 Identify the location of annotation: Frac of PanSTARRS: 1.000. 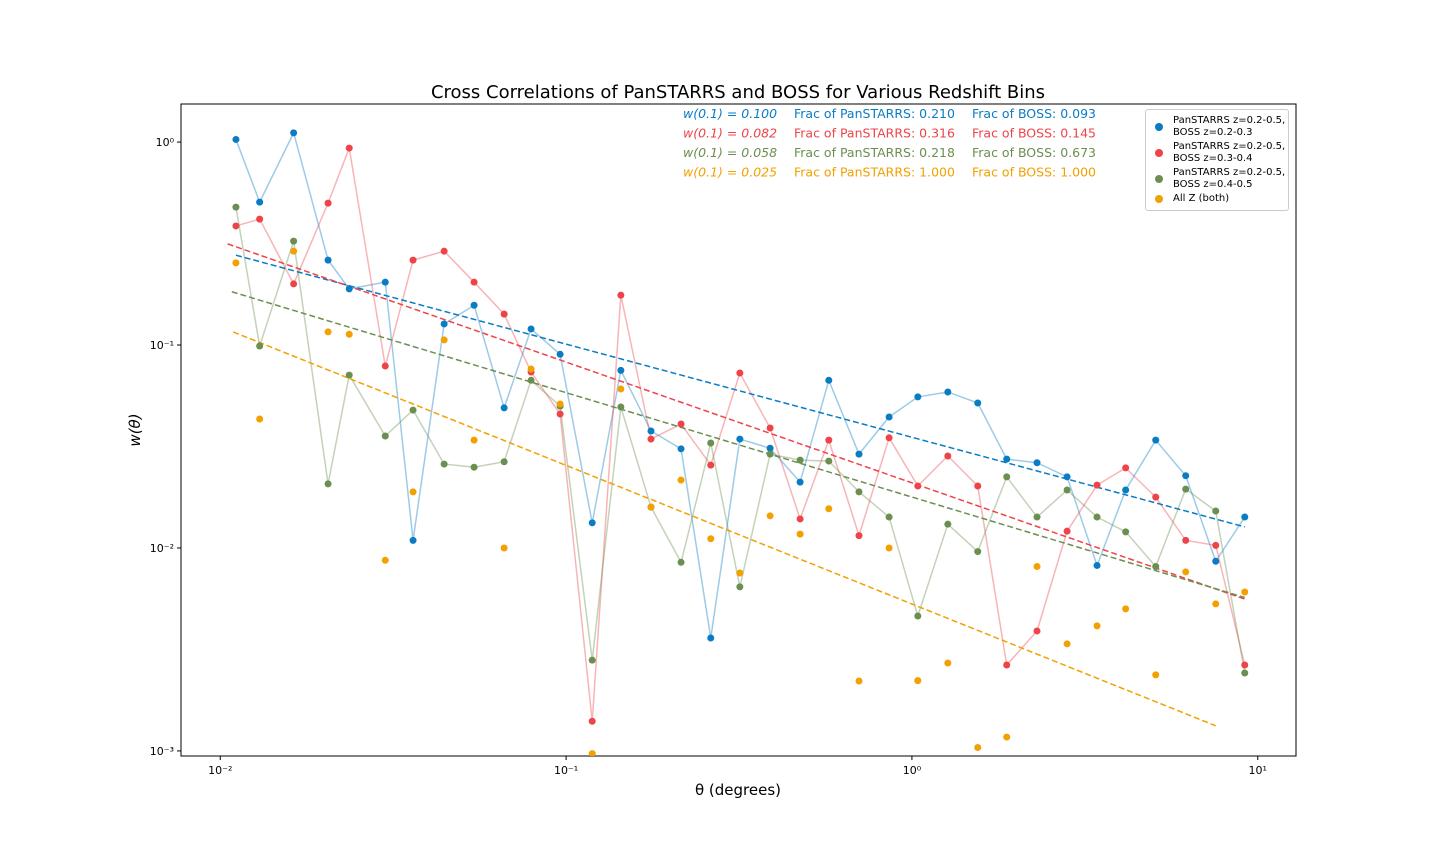
(874, 172).